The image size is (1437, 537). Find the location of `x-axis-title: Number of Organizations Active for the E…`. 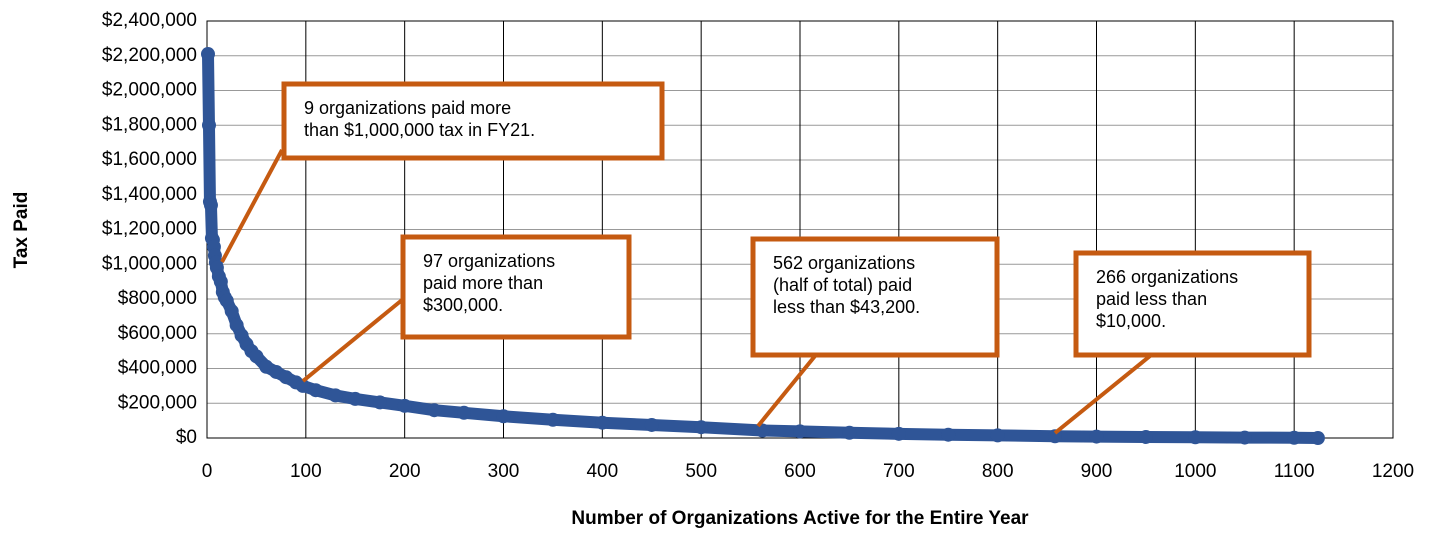

x-axis-title: Number of Organizations Active for the E… is located at coordinates (800, 518).